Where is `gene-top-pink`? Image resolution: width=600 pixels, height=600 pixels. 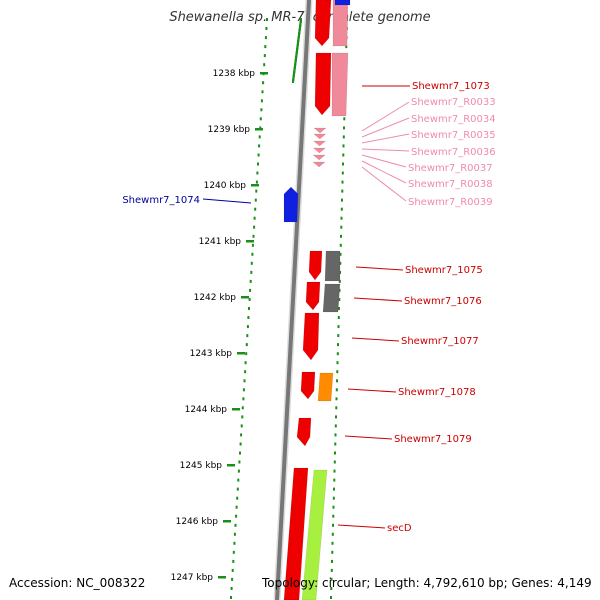 gene-top-pink is located at coordinates (340, 23).